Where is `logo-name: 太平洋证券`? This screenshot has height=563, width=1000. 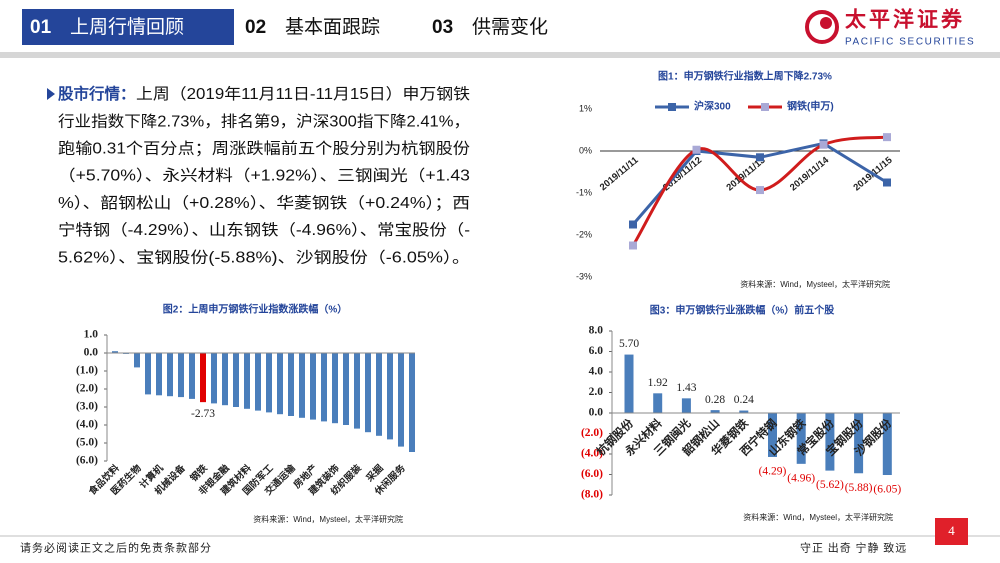
logo-name: 太平洋证券 is located at coordinates (905, 20).